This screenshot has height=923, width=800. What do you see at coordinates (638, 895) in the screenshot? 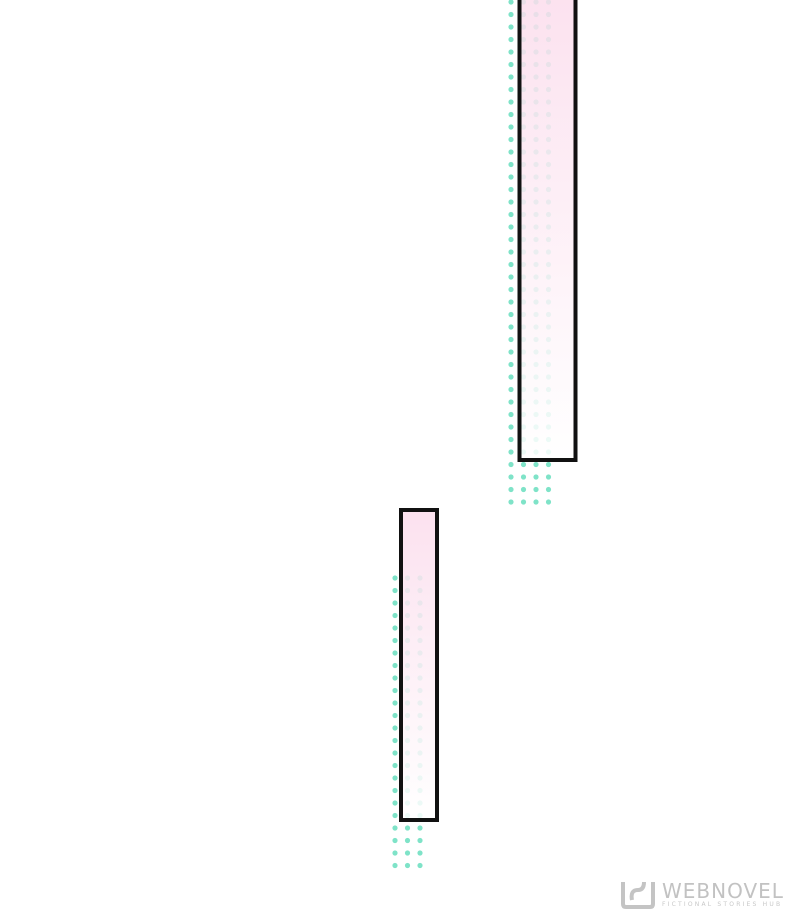
I see `webnovel-logo-icon` at bounding box center [638, 895].